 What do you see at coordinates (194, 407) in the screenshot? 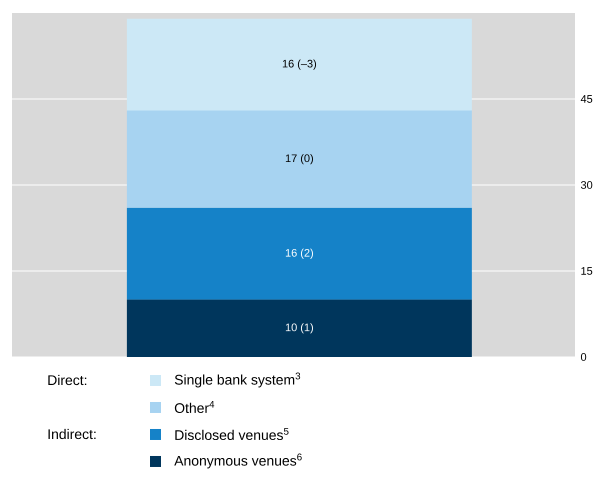
I see `legend-label: Other$^{4}$` at bounding box center [194, 407].